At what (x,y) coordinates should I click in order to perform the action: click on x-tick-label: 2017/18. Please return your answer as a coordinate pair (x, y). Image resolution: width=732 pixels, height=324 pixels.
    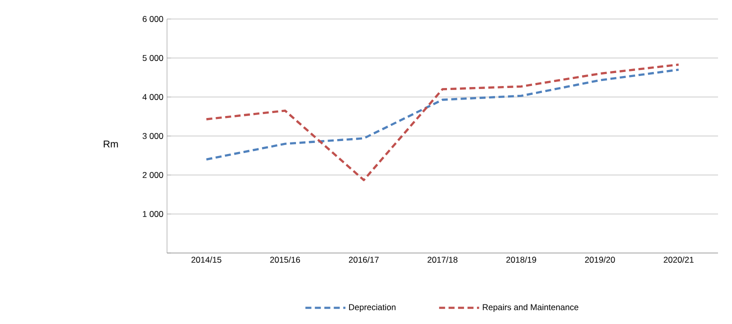
    Looking at the image, I should click on (443, 259).